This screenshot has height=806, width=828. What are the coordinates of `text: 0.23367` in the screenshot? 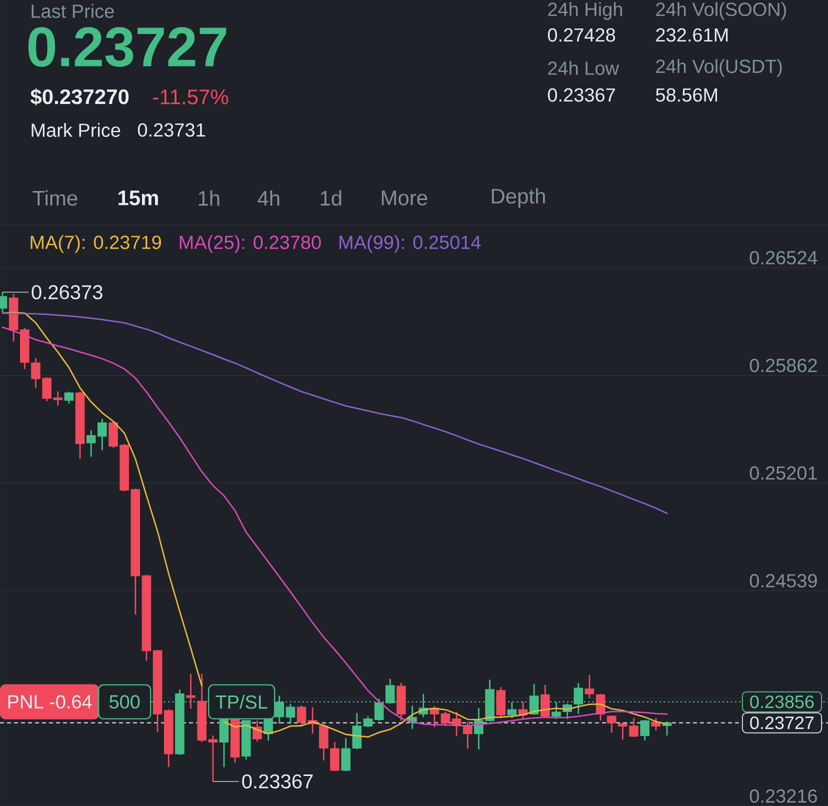 It's located at (581, 95).